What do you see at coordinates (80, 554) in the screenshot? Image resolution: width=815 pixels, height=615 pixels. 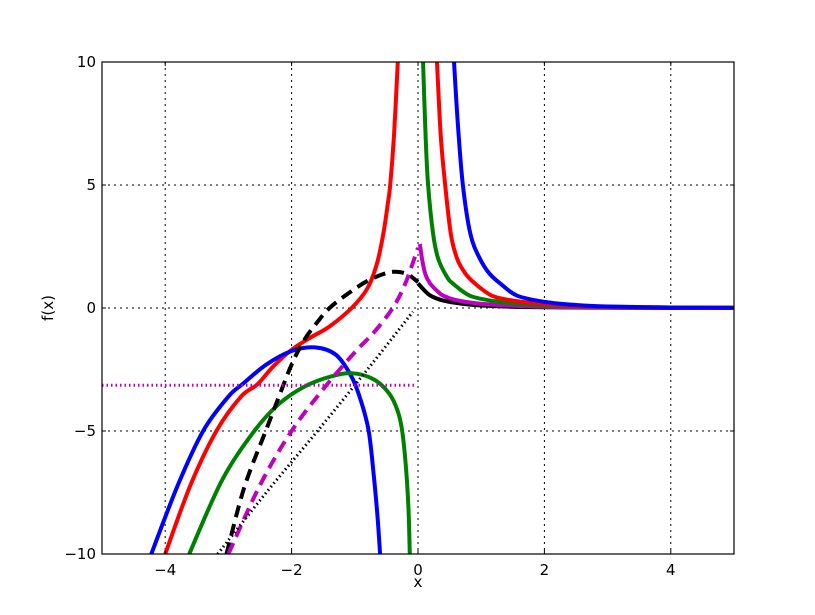 I see `y-tick-label: −10` at bounding box center [80, 554].